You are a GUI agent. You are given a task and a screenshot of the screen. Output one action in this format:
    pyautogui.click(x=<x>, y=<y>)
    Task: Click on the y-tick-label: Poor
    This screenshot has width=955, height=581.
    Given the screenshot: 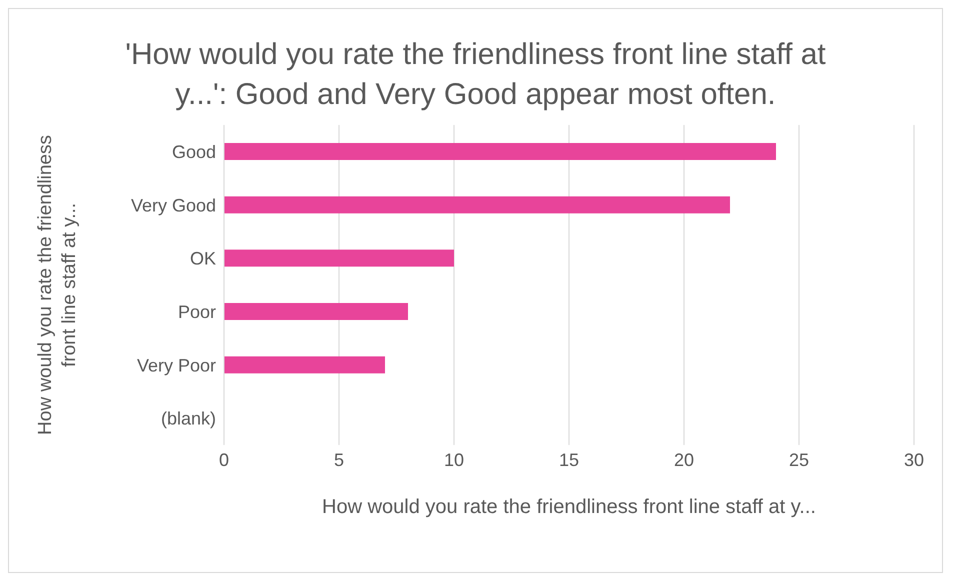 What is the action you would take?
    pyautogui.click(x=197, y=312)
    